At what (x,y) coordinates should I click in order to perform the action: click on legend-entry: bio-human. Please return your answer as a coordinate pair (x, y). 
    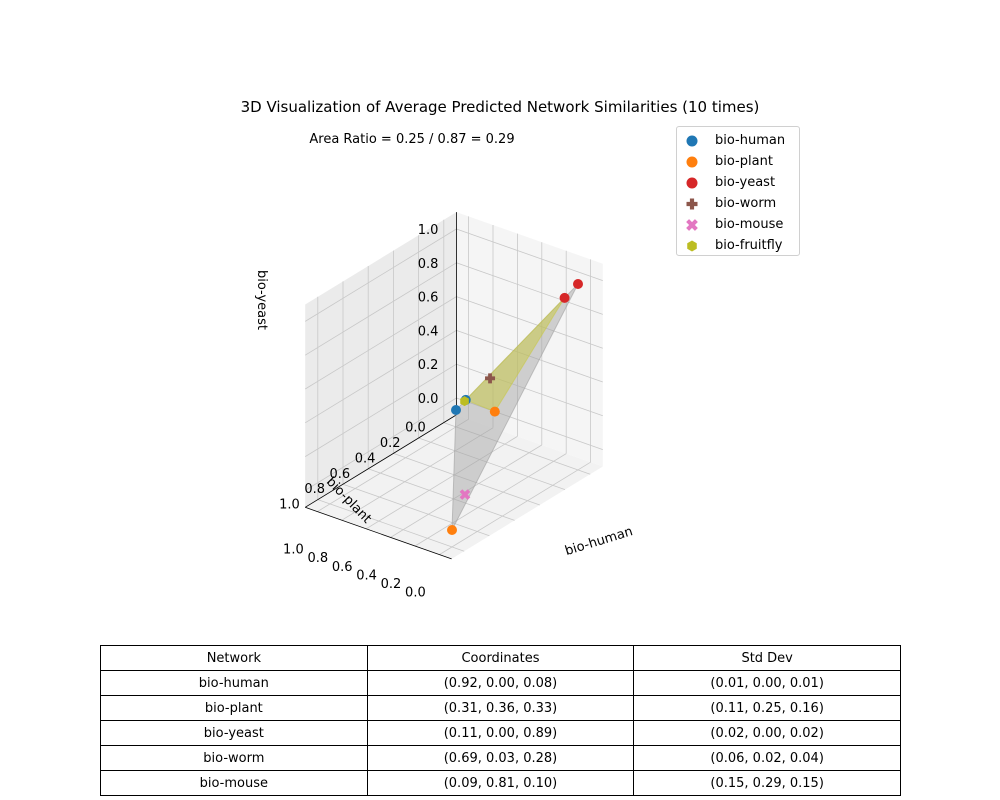
    Looking at the image, I should click on (742, 140).